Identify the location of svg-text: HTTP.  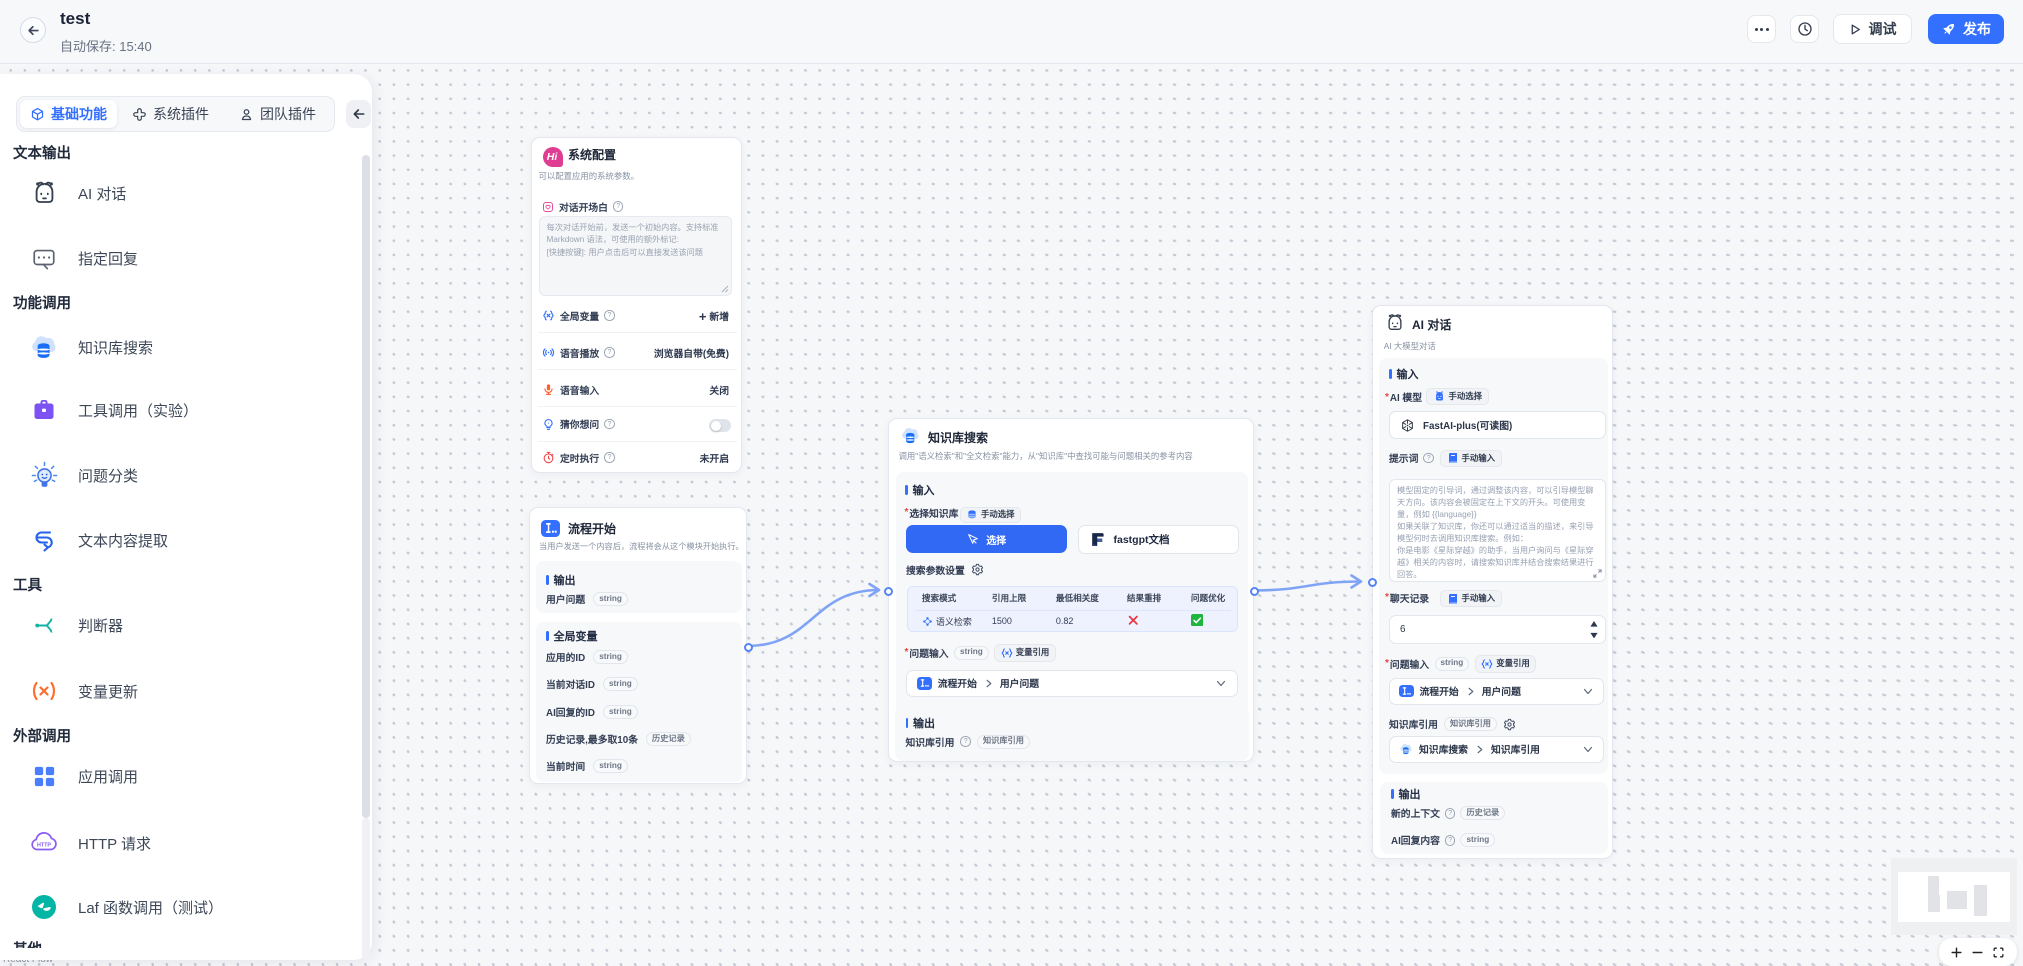
(44, 845).